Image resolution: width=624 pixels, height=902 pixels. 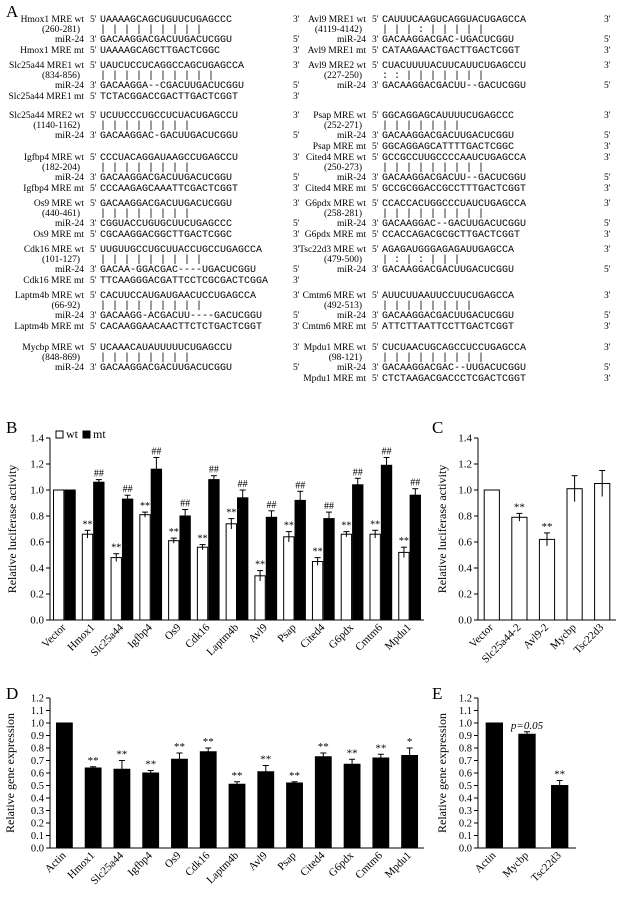 What do you see at coordinates (465, 543) in the screenshot?
I see `y-tick-label-c-3: 0.6` at bounding box center [465, 543].